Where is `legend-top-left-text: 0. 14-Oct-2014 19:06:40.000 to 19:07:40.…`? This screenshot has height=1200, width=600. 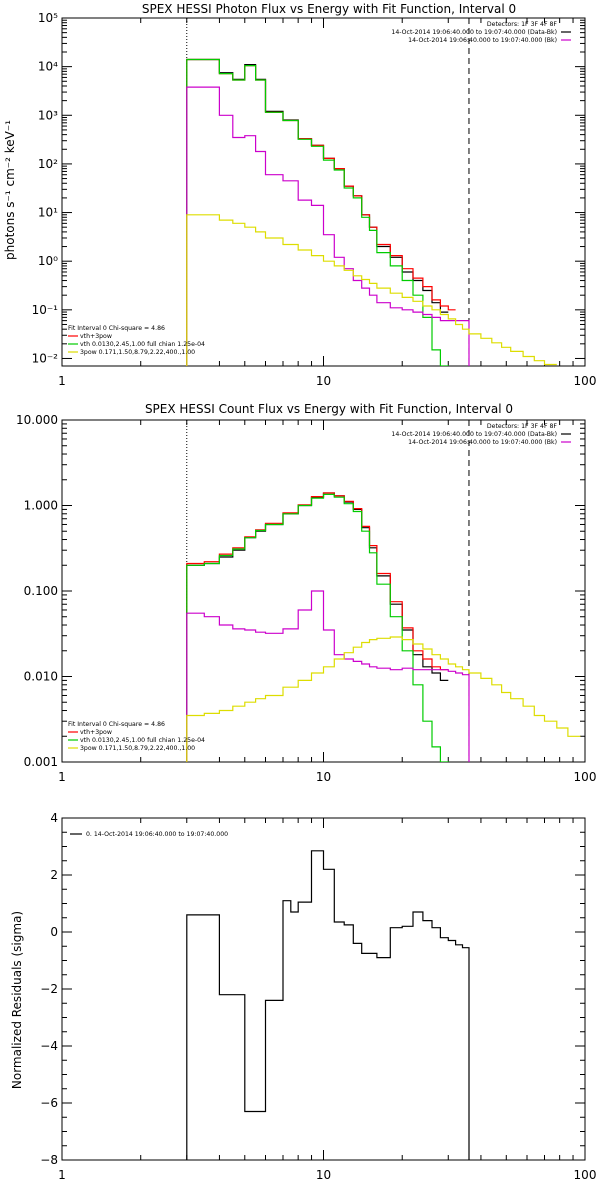
legend-top-left-text: 0. 14-Oct-2014 19:06:40.000 to 19:07:40.… is located at coordinates (157, 834).